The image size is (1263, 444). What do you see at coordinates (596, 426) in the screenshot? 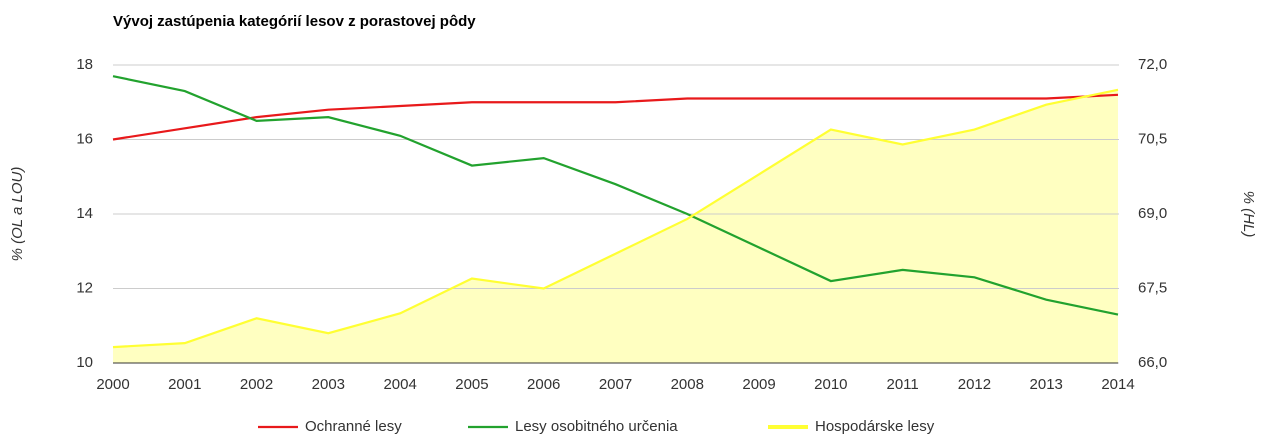
I see `legend-label: Lesy osobitného určenia` at bounding box center [596, 426].